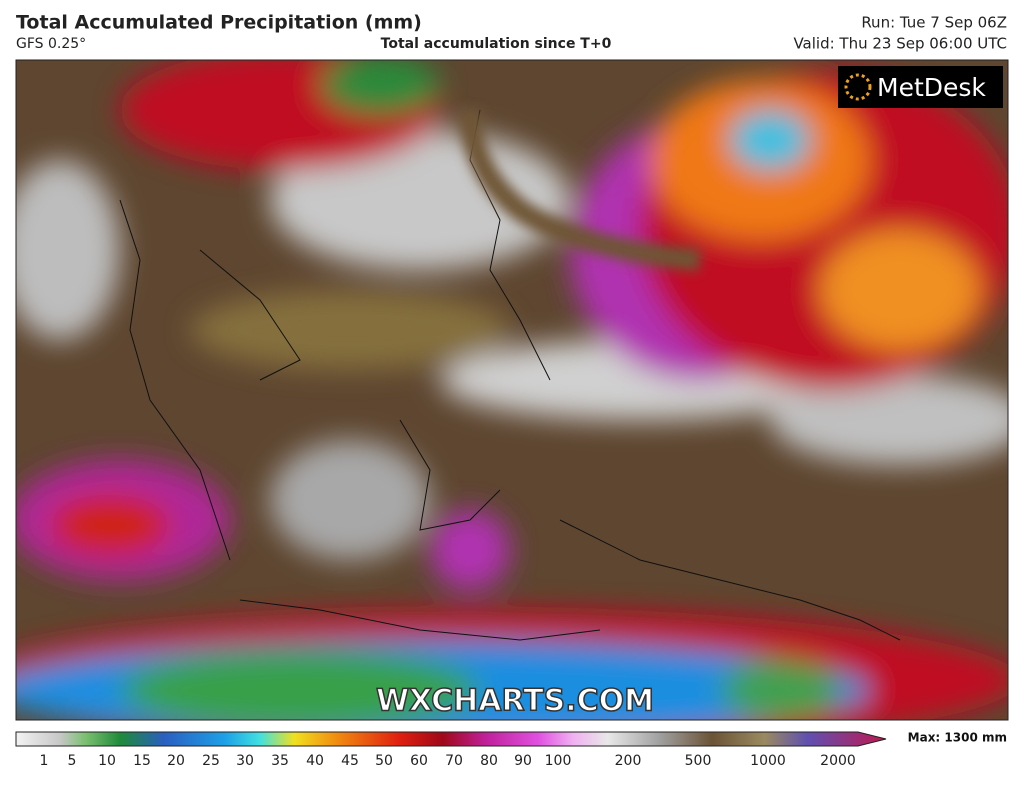 The image size is (1024, 790). Describe the element at coordinates (107, 761) in the screenshot. I see `colorbar-label: 10` at that location.